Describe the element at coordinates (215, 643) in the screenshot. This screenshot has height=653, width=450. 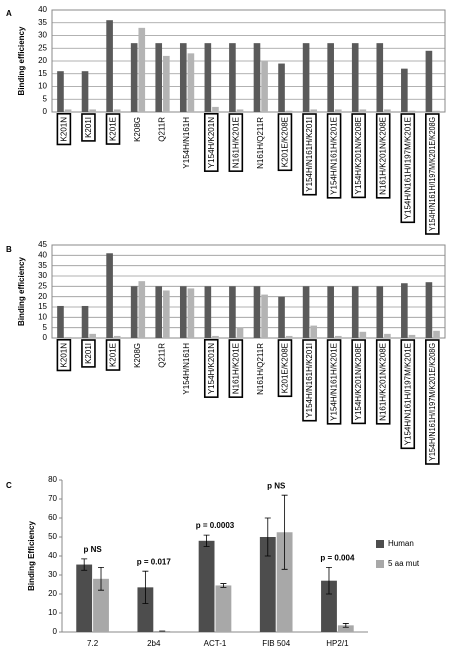
I see `x-tick-label: ACT-1` at that location.